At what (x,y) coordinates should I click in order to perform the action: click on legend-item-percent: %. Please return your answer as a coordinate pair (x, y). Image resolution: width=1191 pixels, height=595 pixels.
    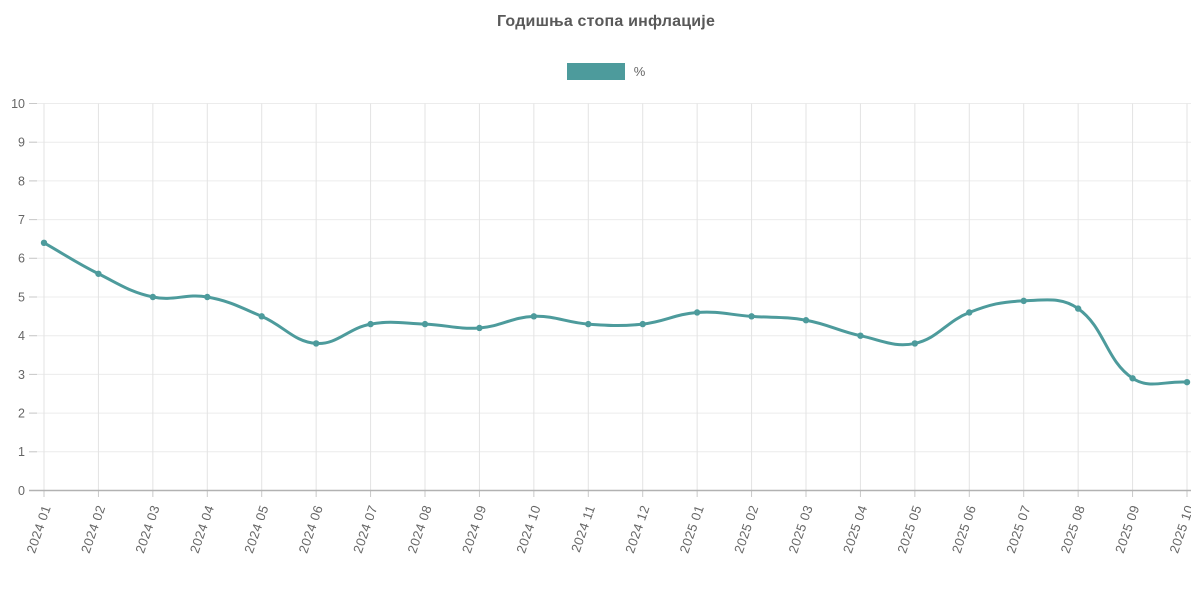
    Looking at the image, I should click on (606, 71).